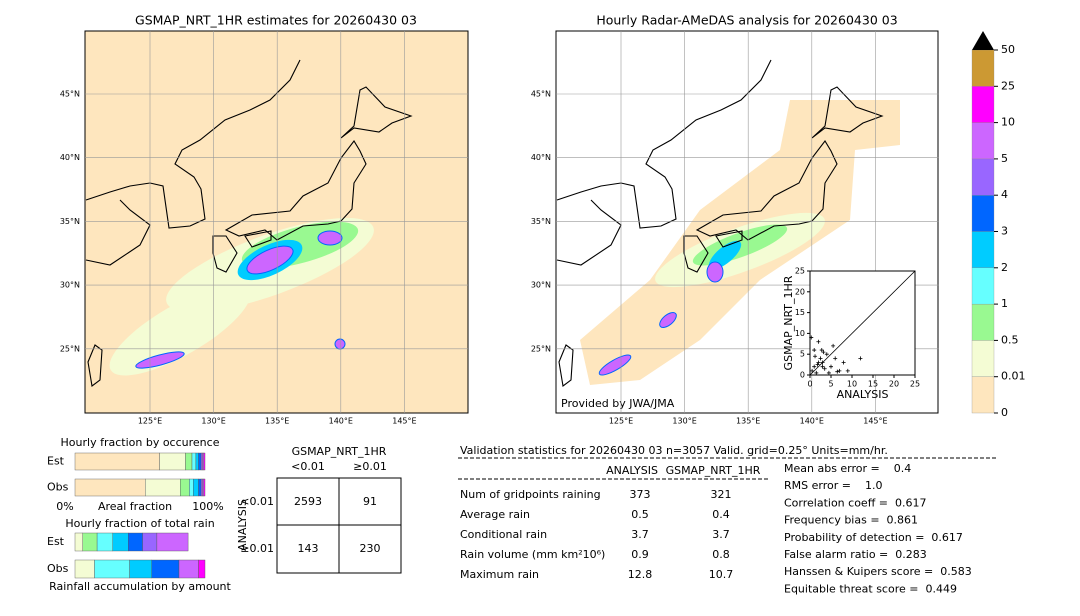  Describe the element at coordinates (873, 537) in the screenshot. I see `score: Probability of detection = 0.617` at that location.